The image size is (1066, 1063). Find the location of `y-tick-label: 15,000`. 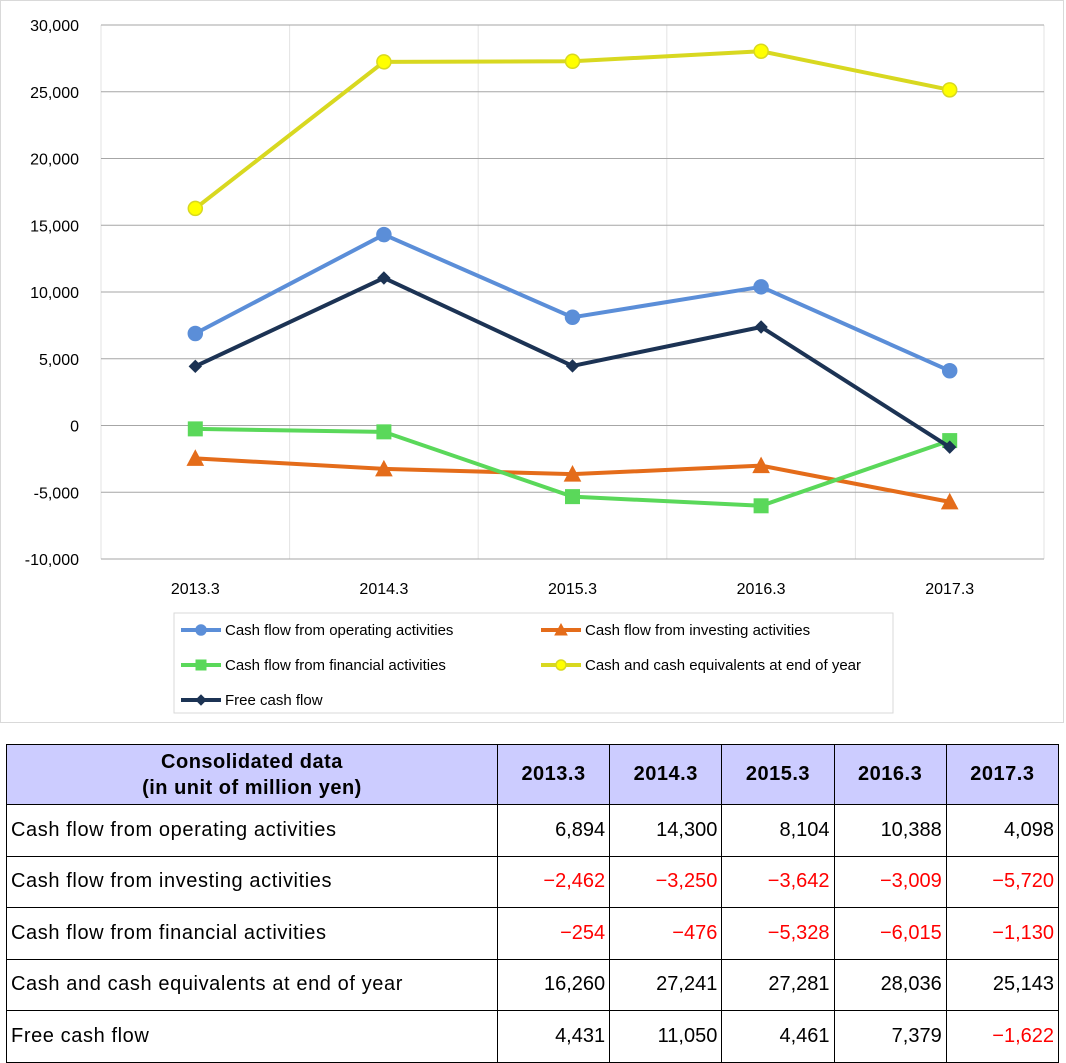

y-tick-label: 15,000 is located at coordinates (54, 226).